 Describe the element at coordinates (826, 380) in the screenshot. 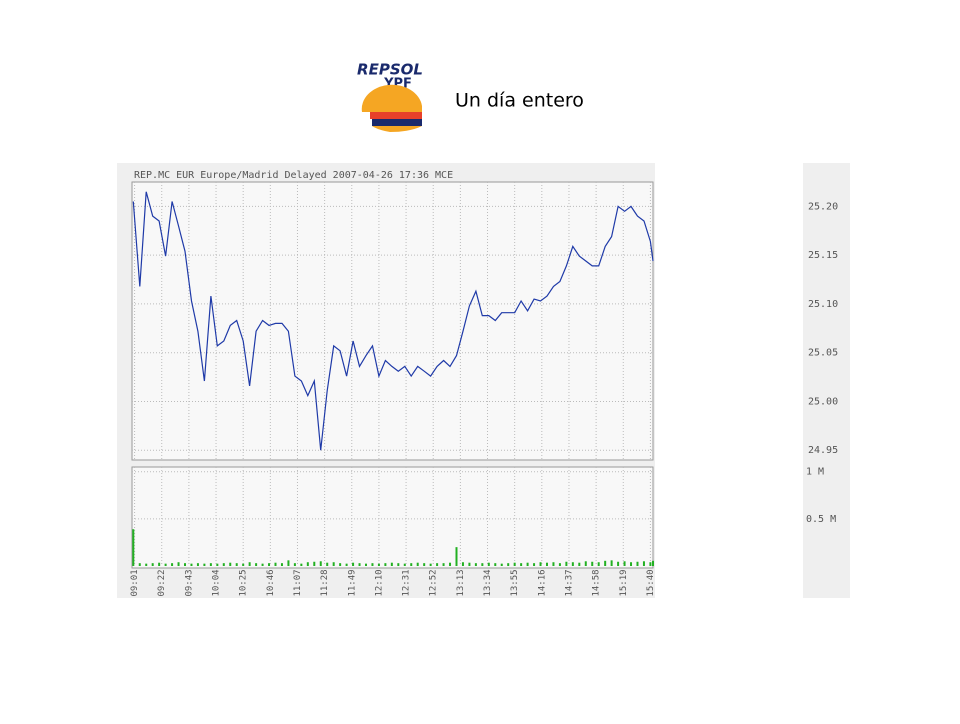

I see `axis-panel` at that location.